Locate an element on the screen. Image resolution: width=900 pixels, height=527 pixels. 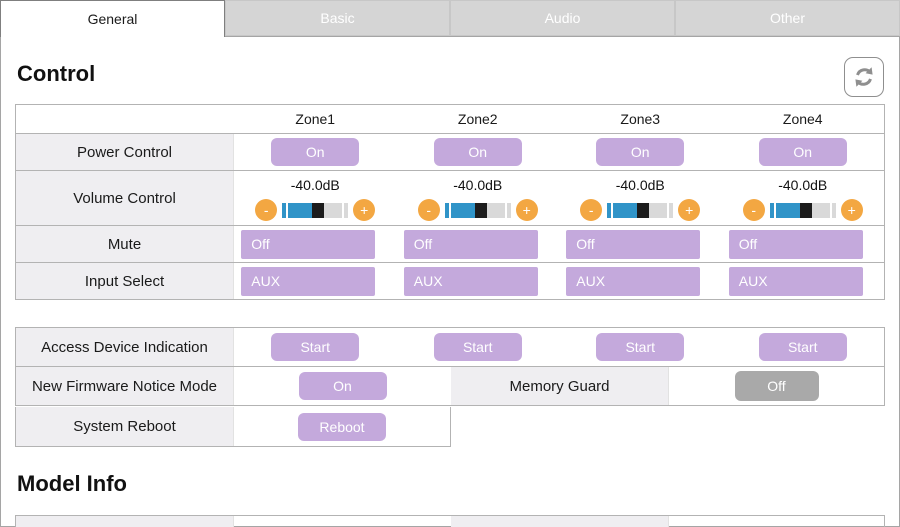
access-zone4-start-button: Start is located at coordinates (802, 347).